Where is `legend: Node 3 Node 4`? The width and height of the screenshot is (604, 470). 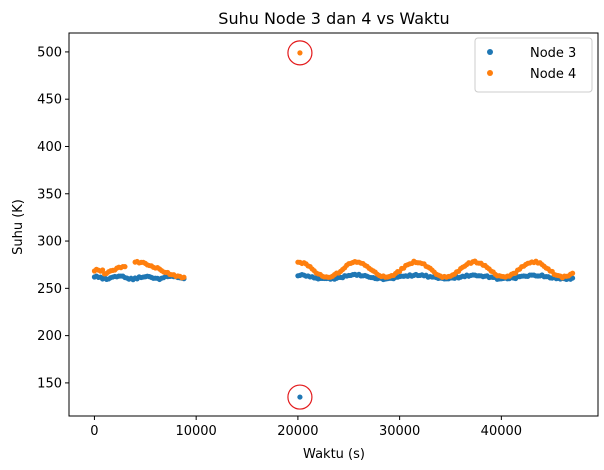
legend: Node 3 Node 4 is located at coordinates (533, 65).